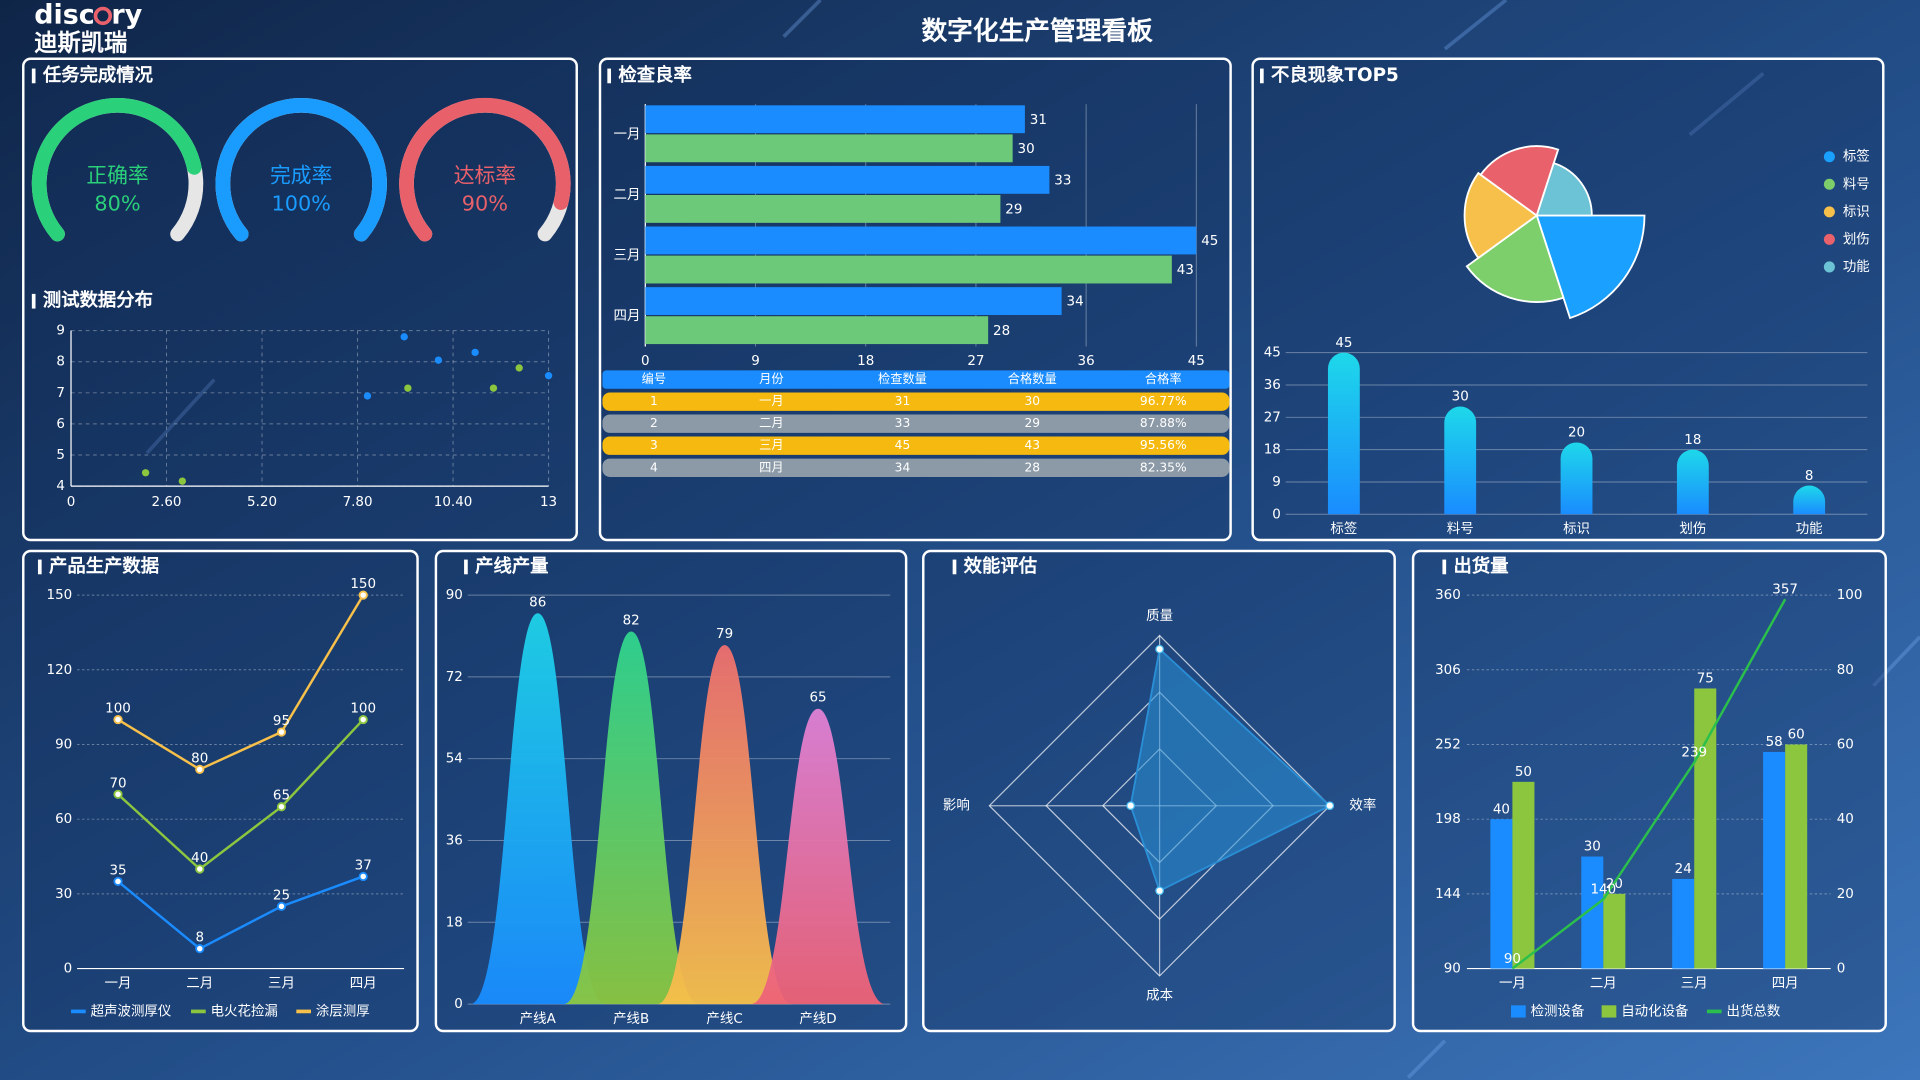  Describe the element at coordinates (103, 16) in the screenshot. I see `logo-icon` at that location.